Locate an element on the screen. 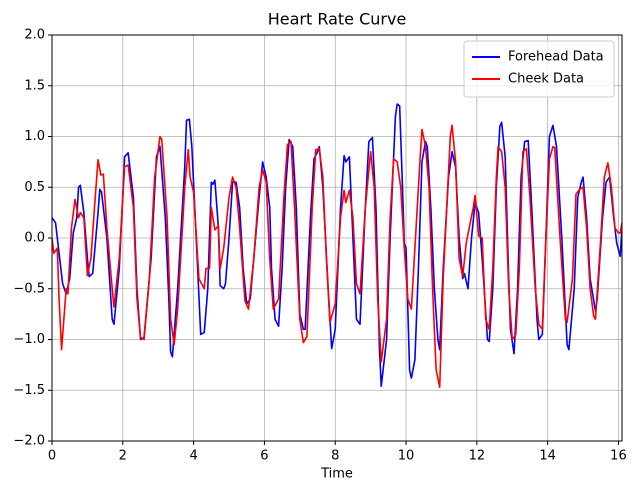 Image resolution: width=640 pixels, height=480 pixels. legend: Forehead Data Cheek Data is located at coordinates (539, 69).